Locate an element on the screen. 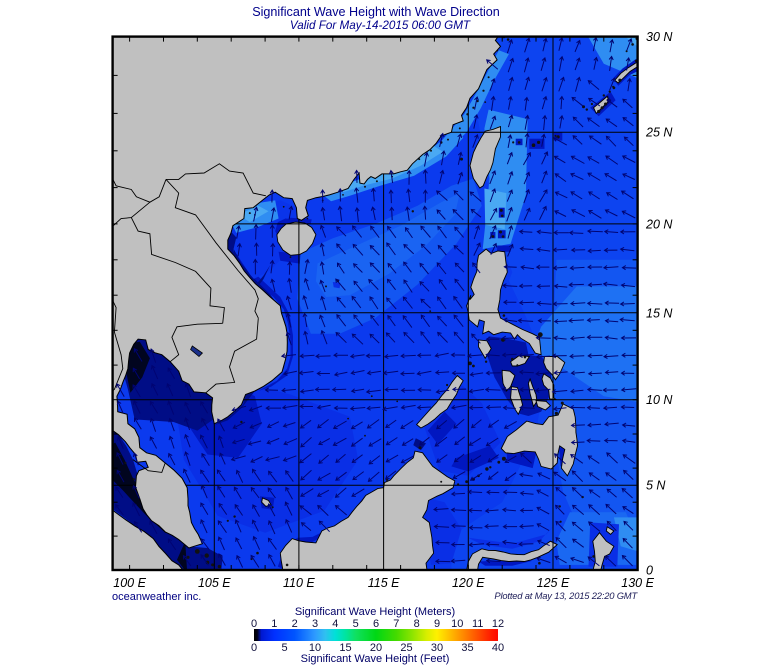  svg-text: 10 N is located at coordinates (659, 400).